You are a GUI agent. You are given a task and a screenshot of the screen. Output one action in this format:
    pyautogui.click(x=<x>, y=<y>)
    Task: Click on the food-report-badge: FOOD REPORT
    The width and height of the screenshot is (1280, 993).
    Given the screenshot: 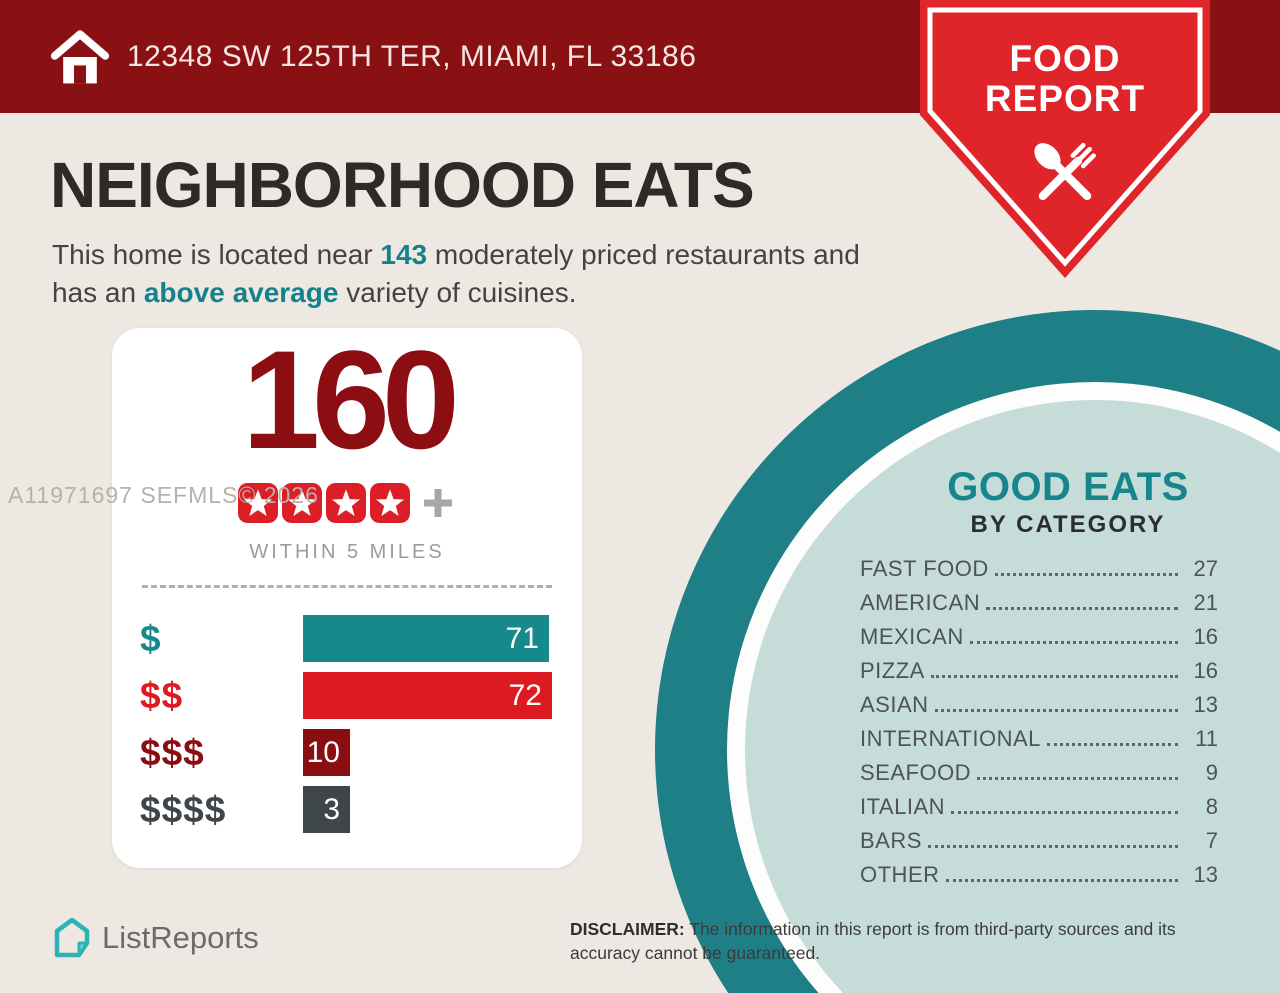 What is the action you would take?
    pyautogui.click(x=1065, y=139)
    